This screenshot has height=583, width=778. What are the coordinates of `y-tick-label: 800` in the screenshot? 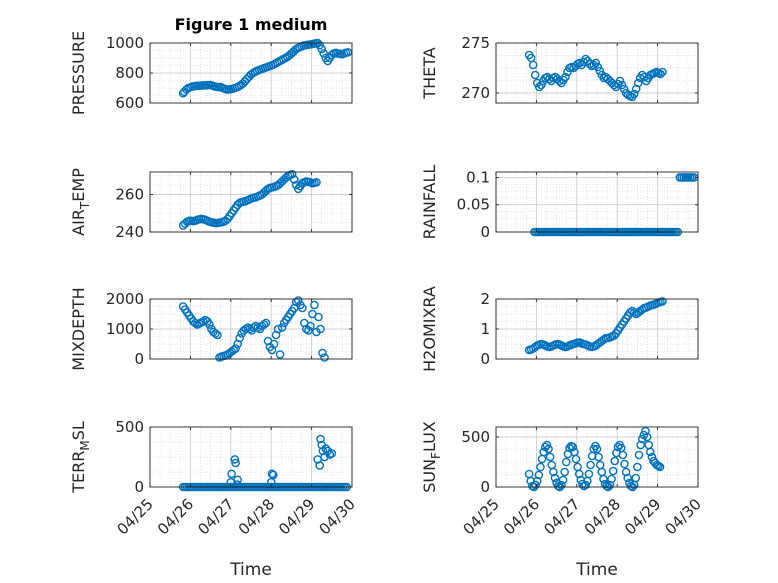 It's located at (129, 73).